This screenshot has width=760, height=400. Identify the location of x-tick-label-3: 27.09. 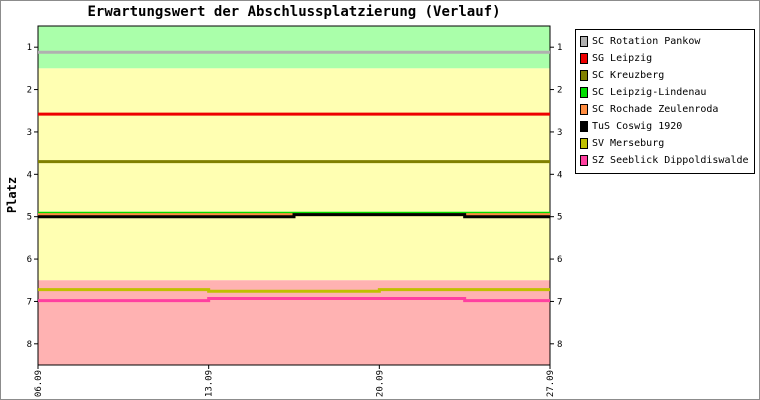
(551, 383).